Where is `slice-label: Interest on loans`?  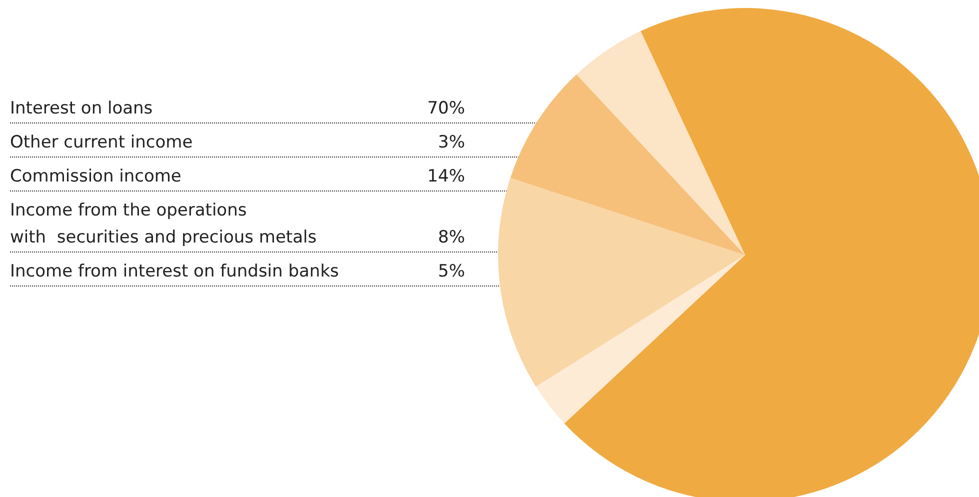
slice-label: Interest on loans is located at coordinates (81, 108).